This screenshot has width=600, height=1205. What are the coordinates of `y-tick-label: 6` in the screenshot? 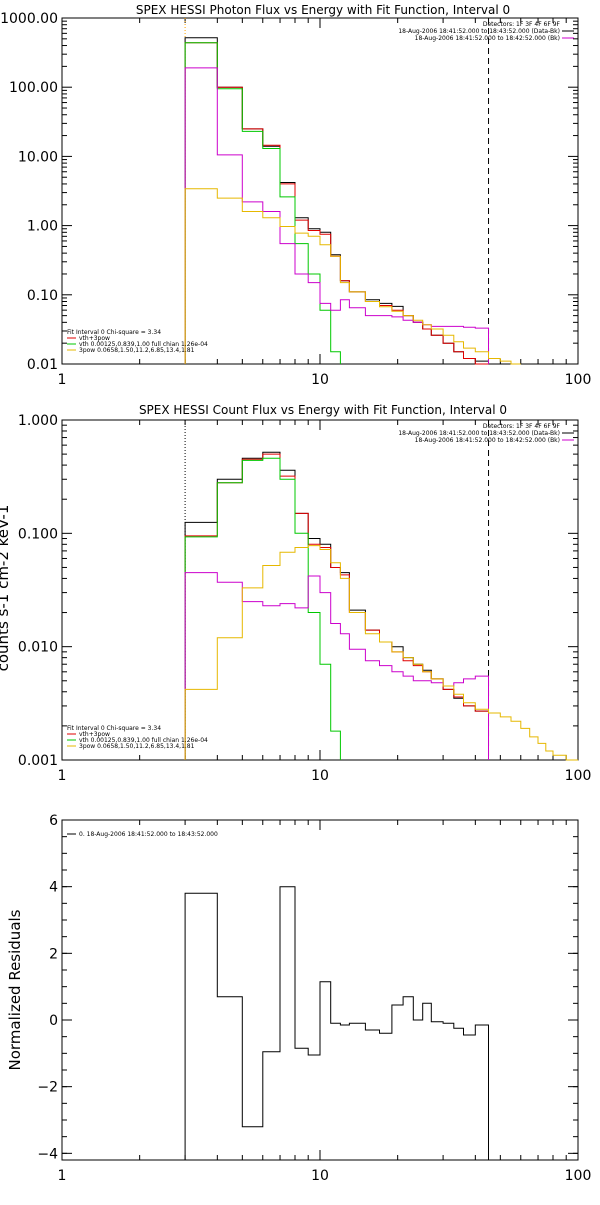 It's located at (53, 821).